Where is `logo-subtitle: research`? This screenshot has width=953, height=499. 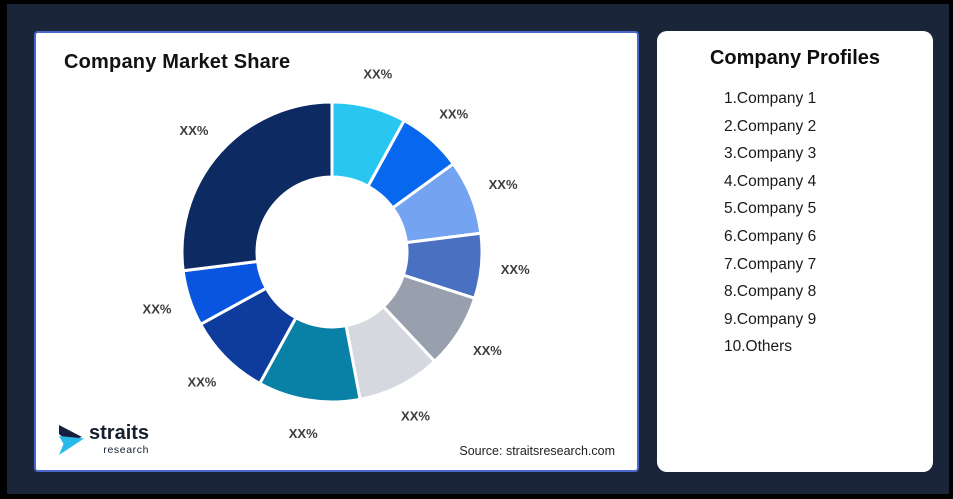 logo-subtitle: research is located at coordinates (126, 450).